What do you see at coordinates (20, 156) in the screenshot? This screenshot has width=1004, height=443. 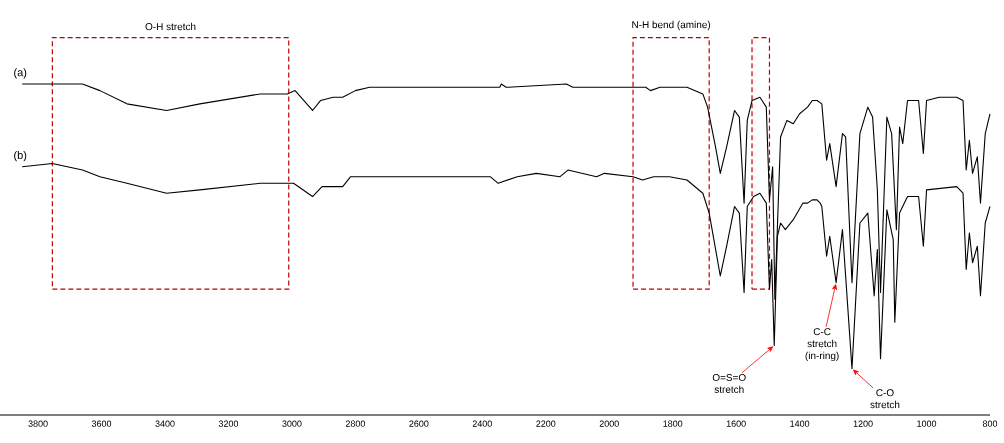 I see `series-label: (b)` at bounding box center [20, 156].